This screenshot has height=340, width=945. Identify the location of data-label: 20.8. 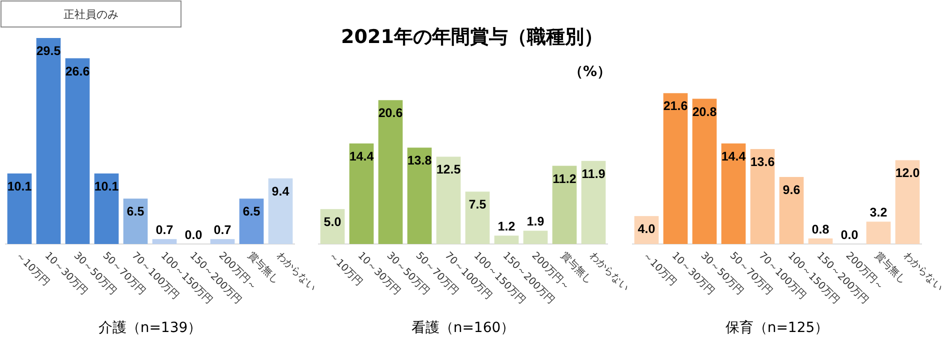
(704, 111).